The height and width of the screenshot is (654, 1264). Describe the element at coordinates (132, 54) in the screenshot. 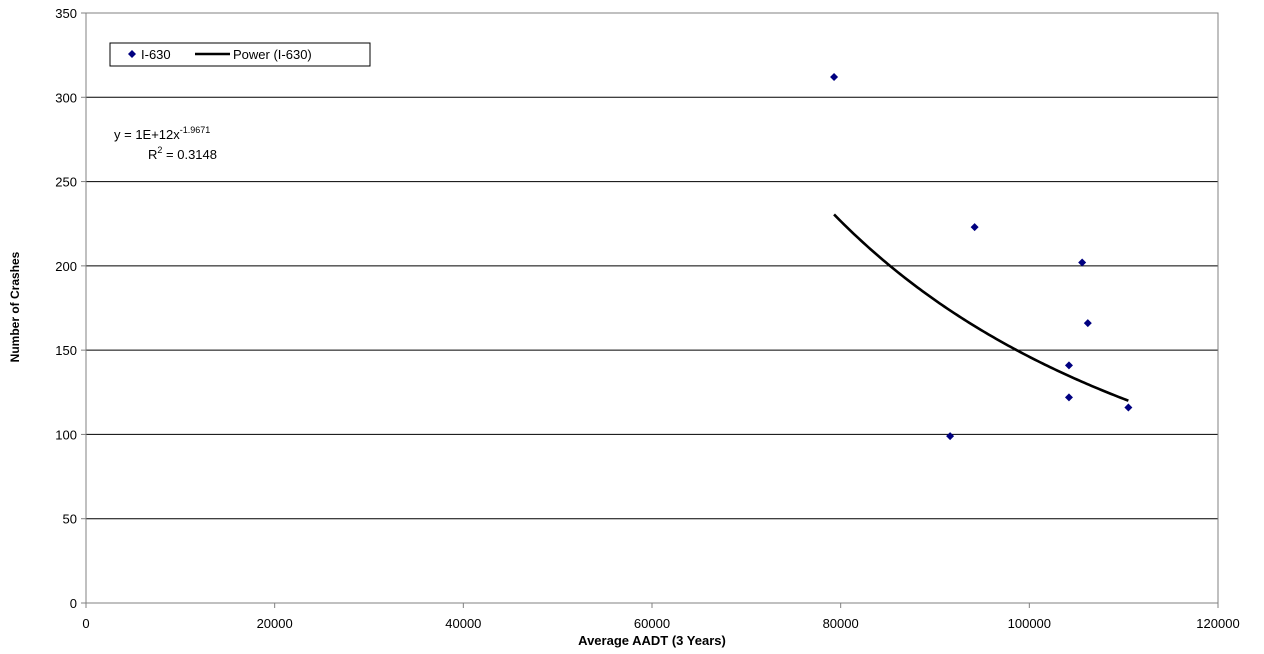

I see `legend-marker-i630` at that location.